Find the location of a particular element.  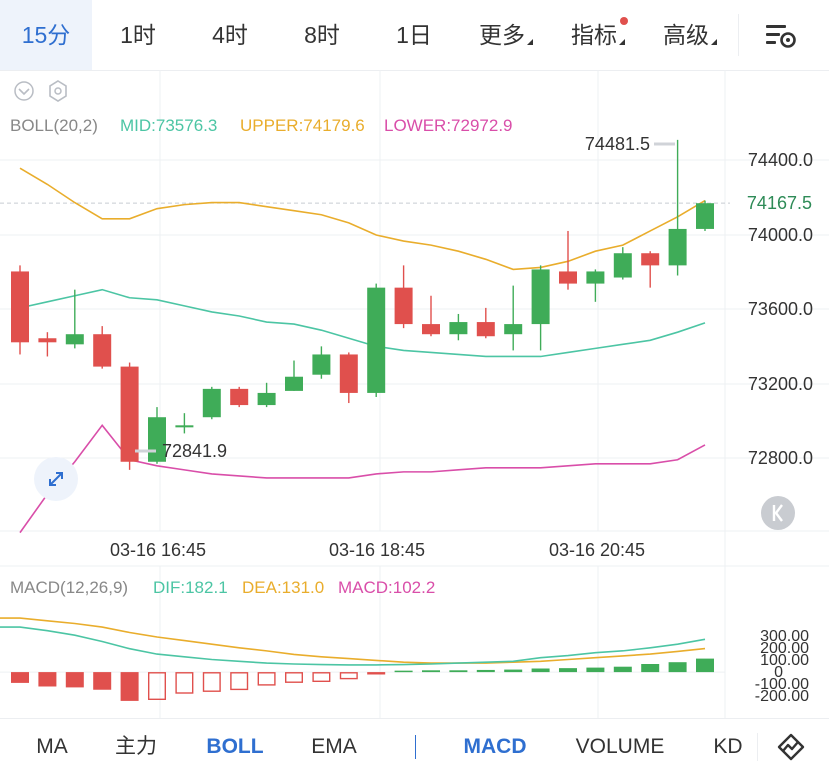

tab-label: MA is located at coordinates (52, 746).